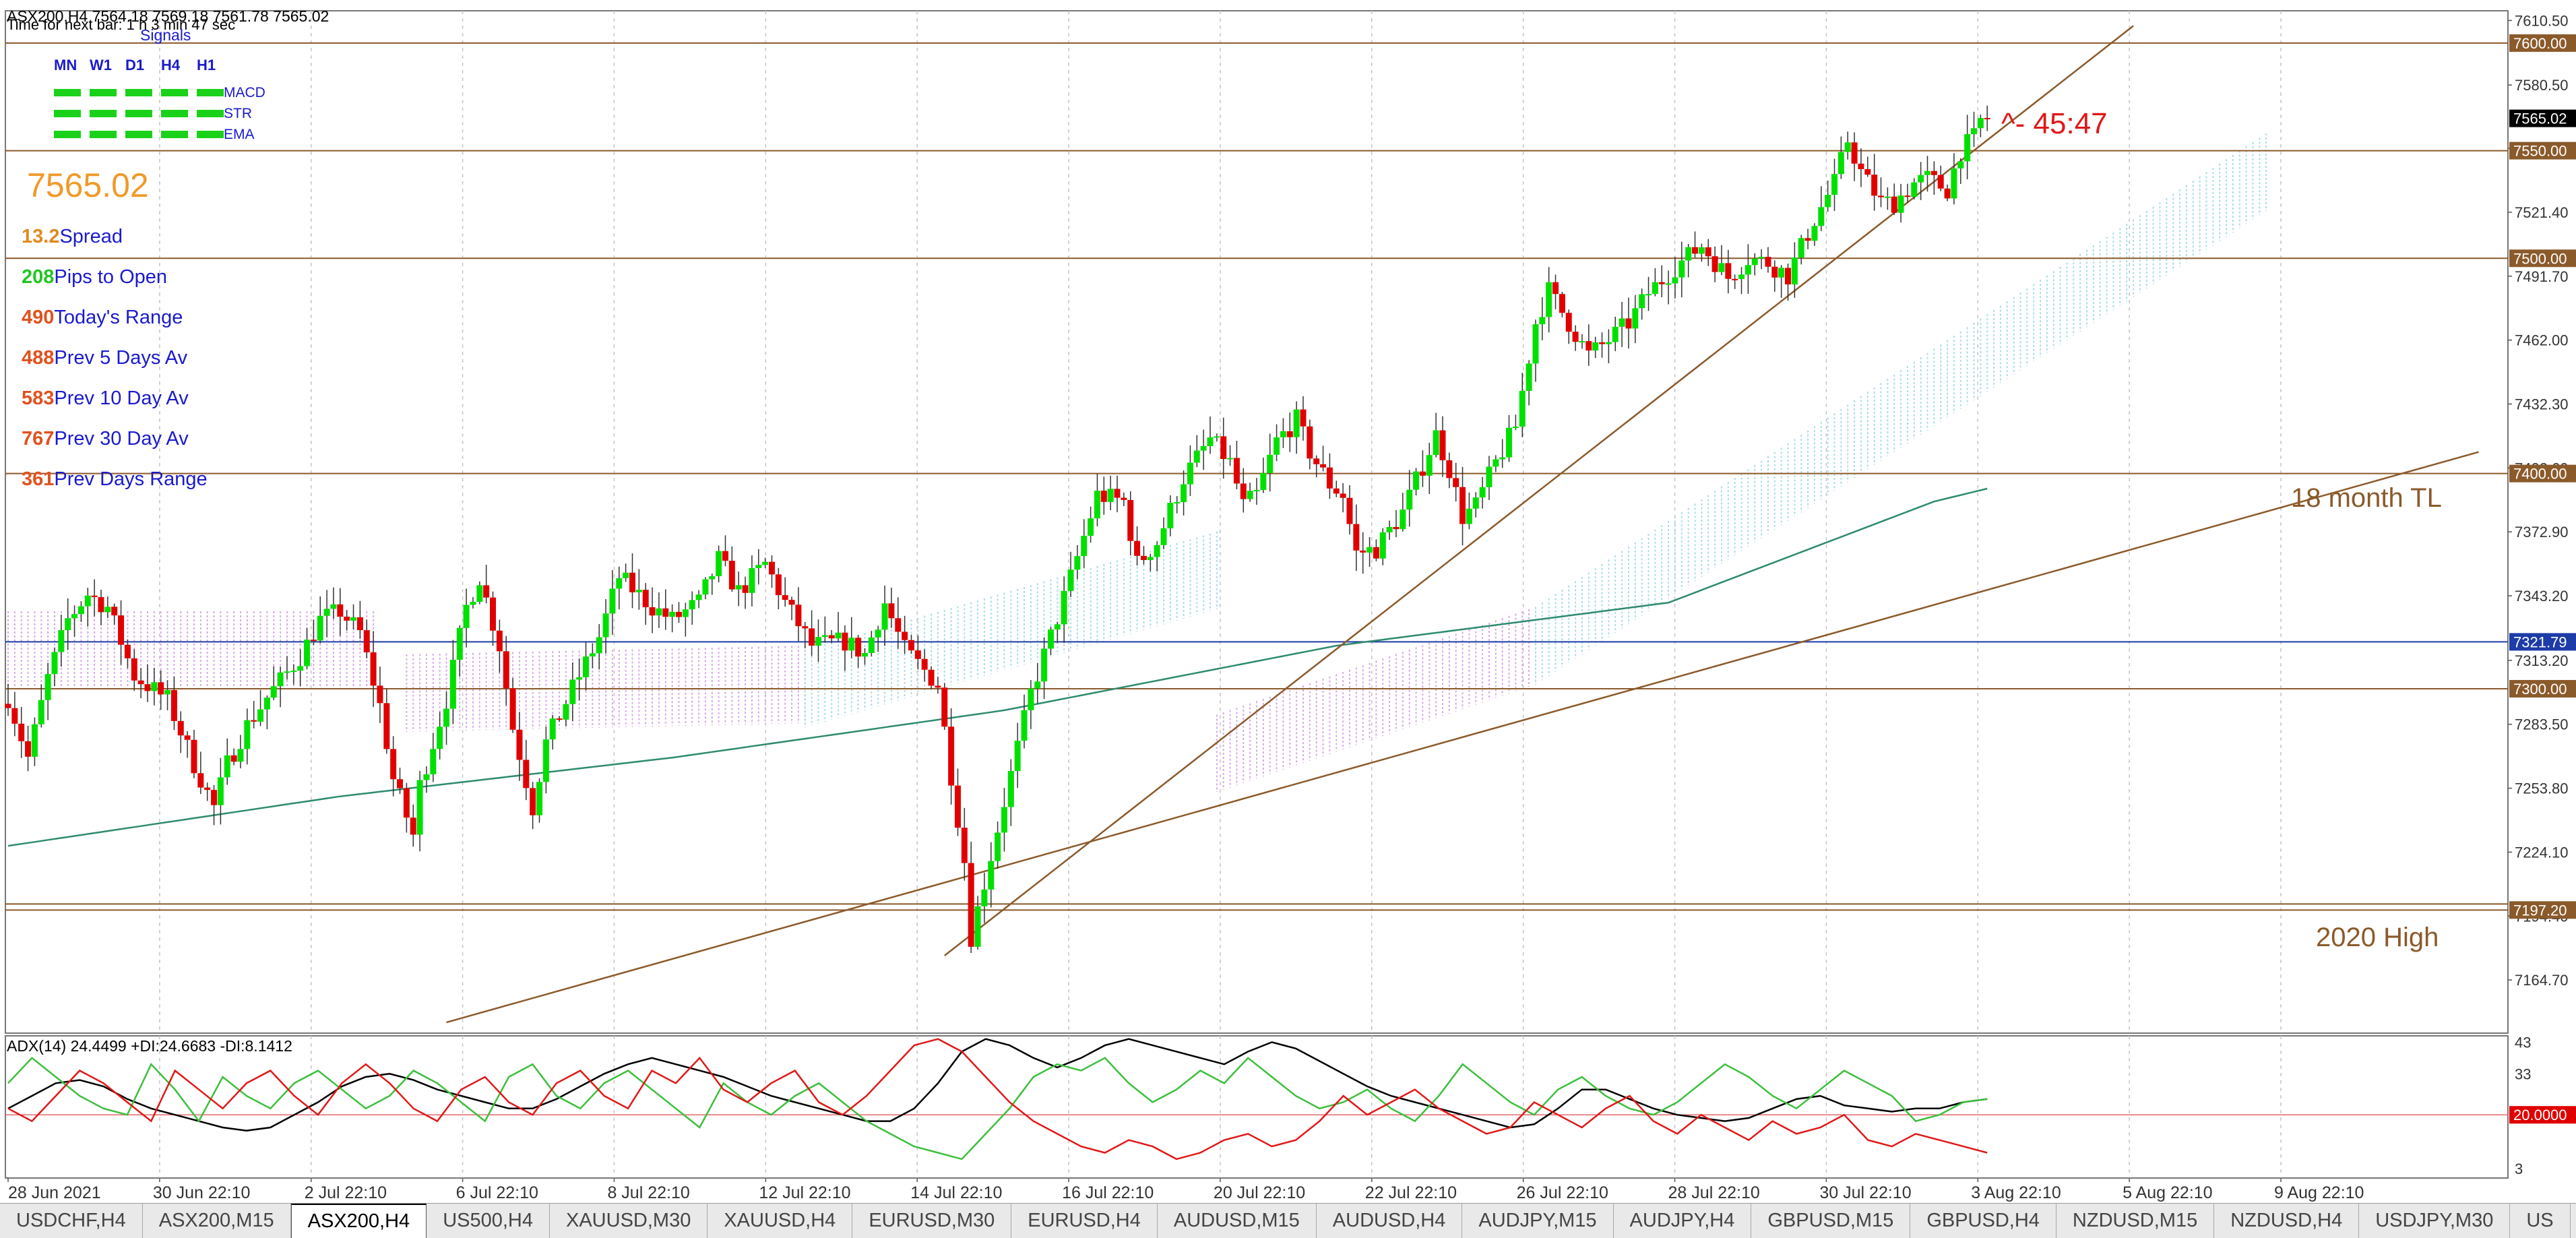  Describe the element at coordinates (2542, 258) in the screenshot. I see `price-badge` at that location.